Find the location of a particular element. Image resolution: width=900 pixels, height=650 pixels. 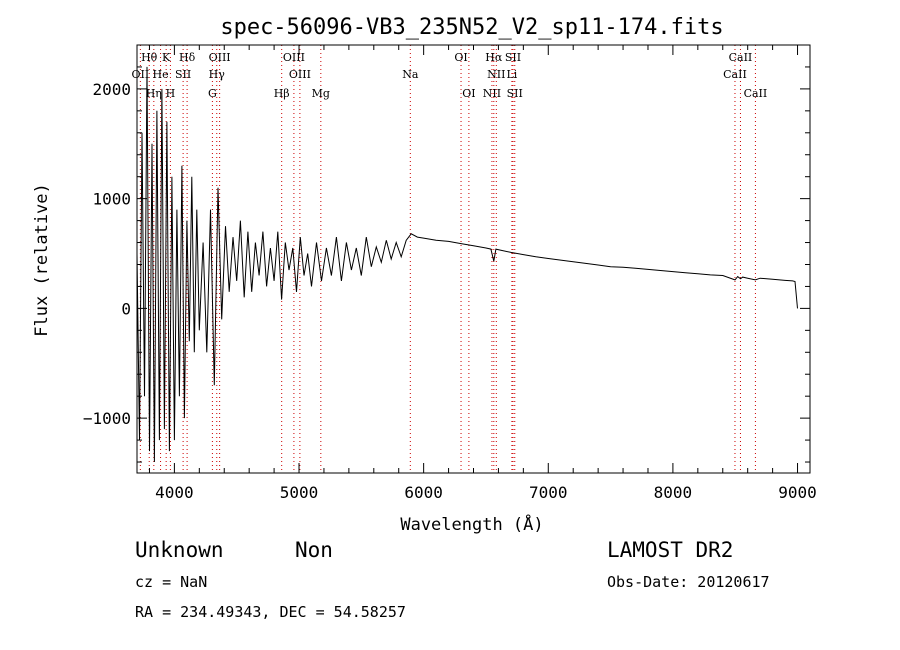

x-axis-label: Wavelength (Å) is located at coordinates (471, 524).